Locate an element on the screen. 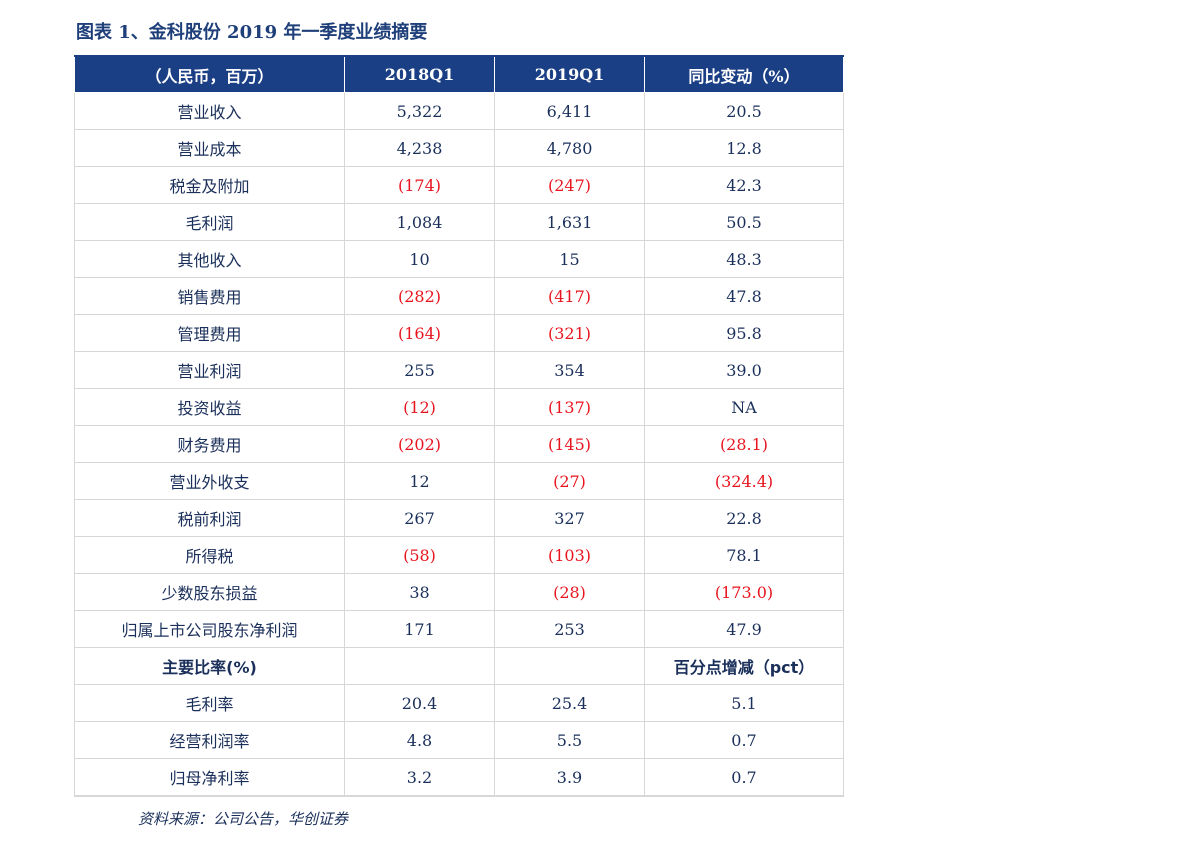  table-row: 归属上市公司股东净利润 171 253 47.9 is located at coordinates (459, 629).